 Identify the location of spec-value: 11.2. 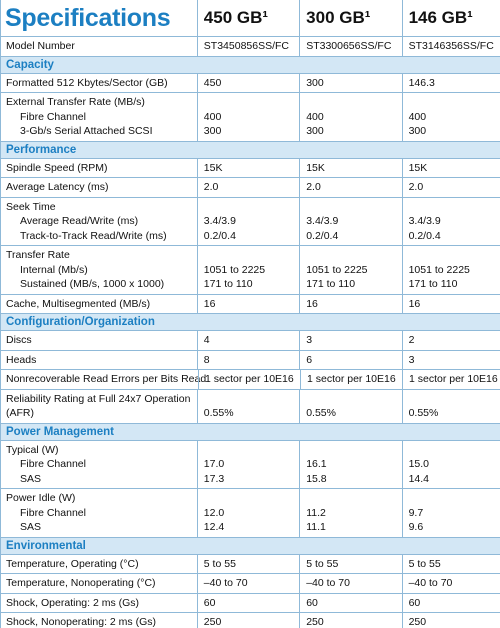
(316, 512).